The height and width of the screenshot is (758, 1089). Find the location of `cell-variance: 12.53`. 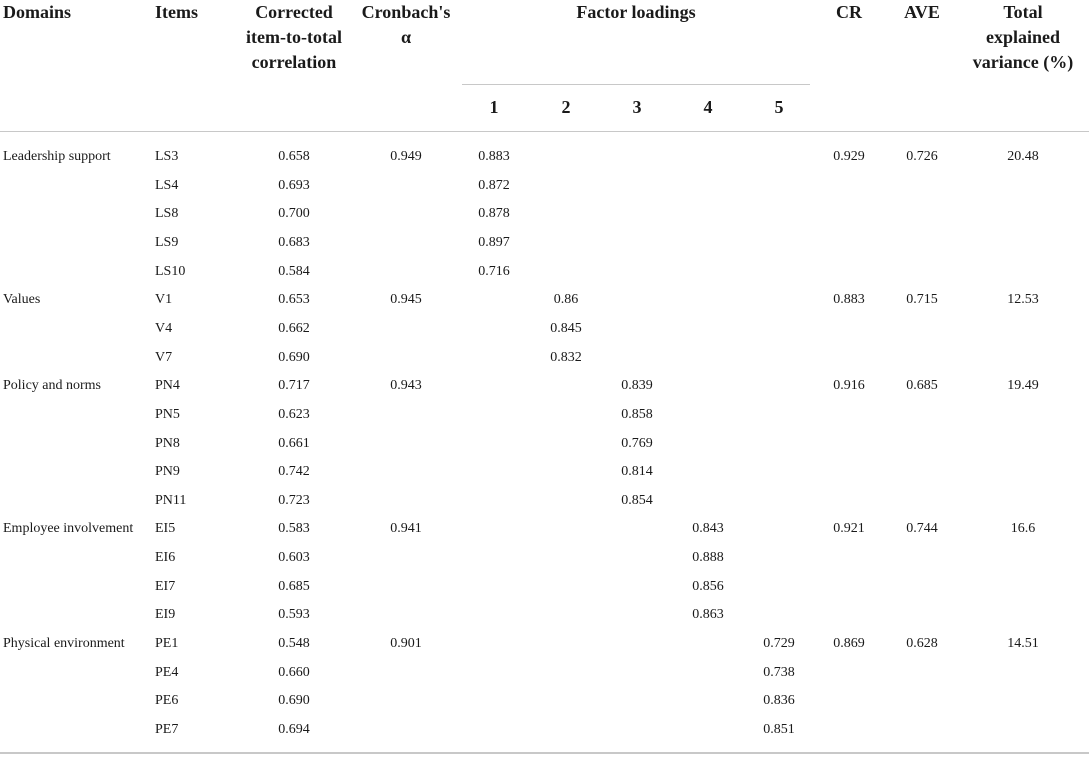

cell-variance: 12.53 is located at coordinates (1023, 299).